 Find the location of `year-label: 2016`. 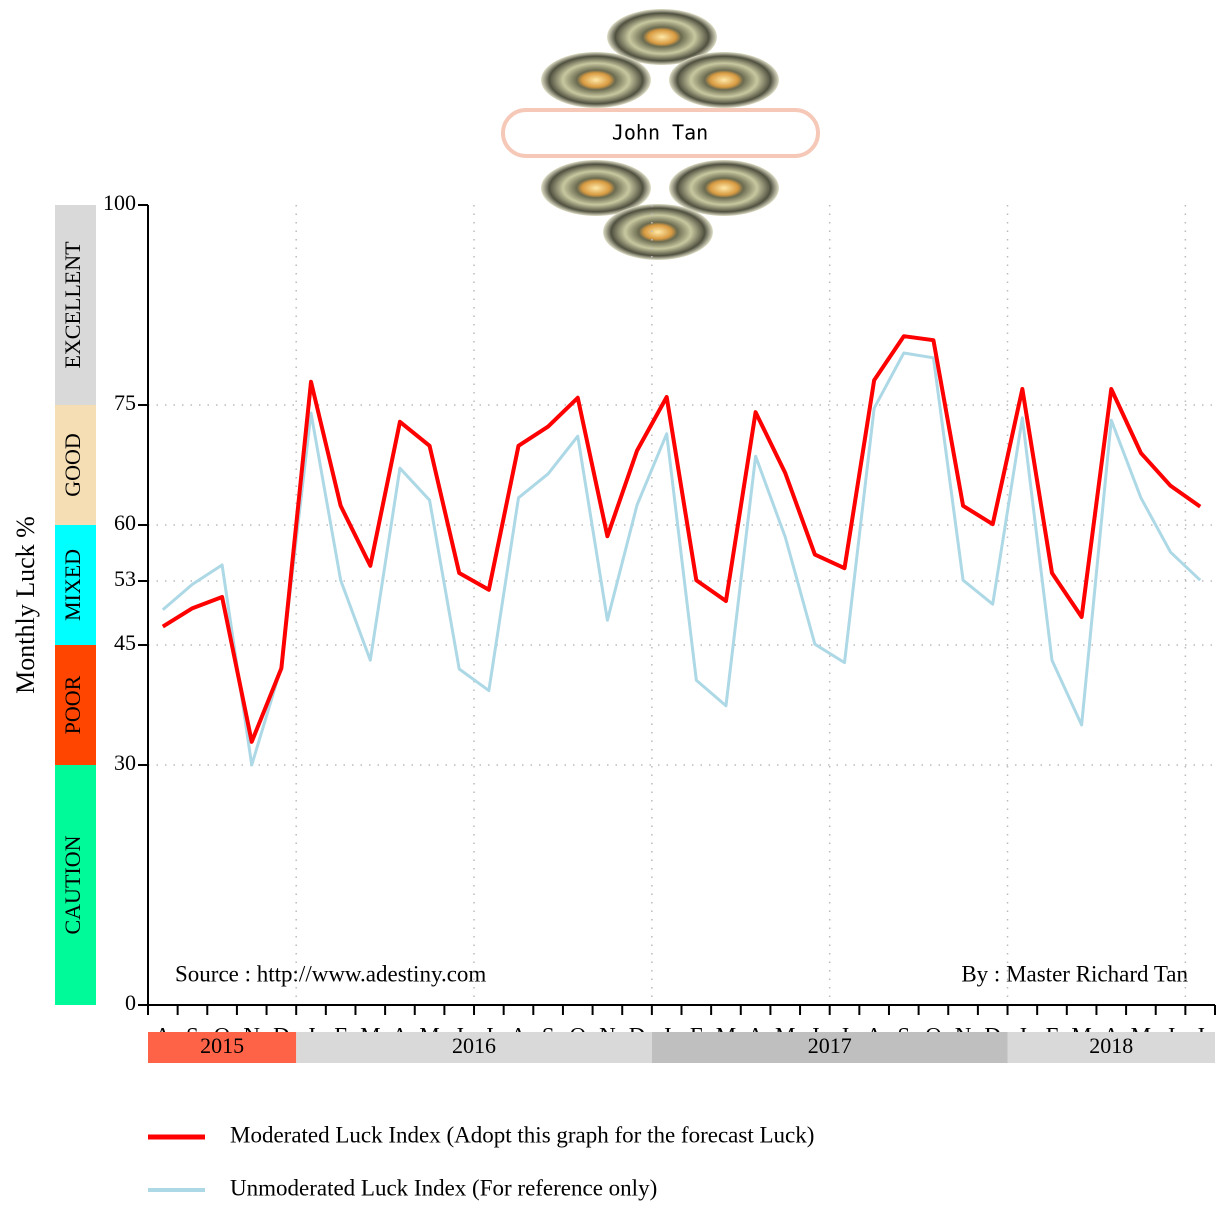

year-label: 2016 is located at coordinates (474, 1045).